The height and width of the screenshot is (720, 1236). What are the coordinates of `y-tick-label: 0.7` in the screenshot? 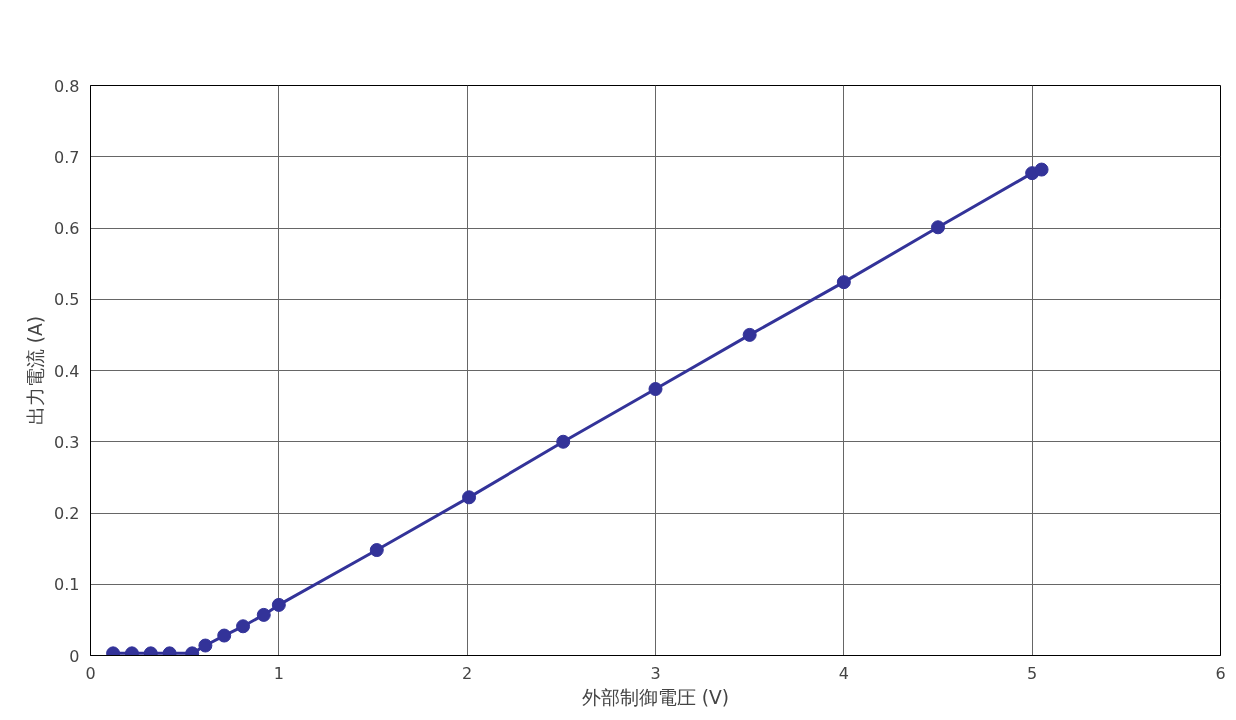 It's located at (67, 157).